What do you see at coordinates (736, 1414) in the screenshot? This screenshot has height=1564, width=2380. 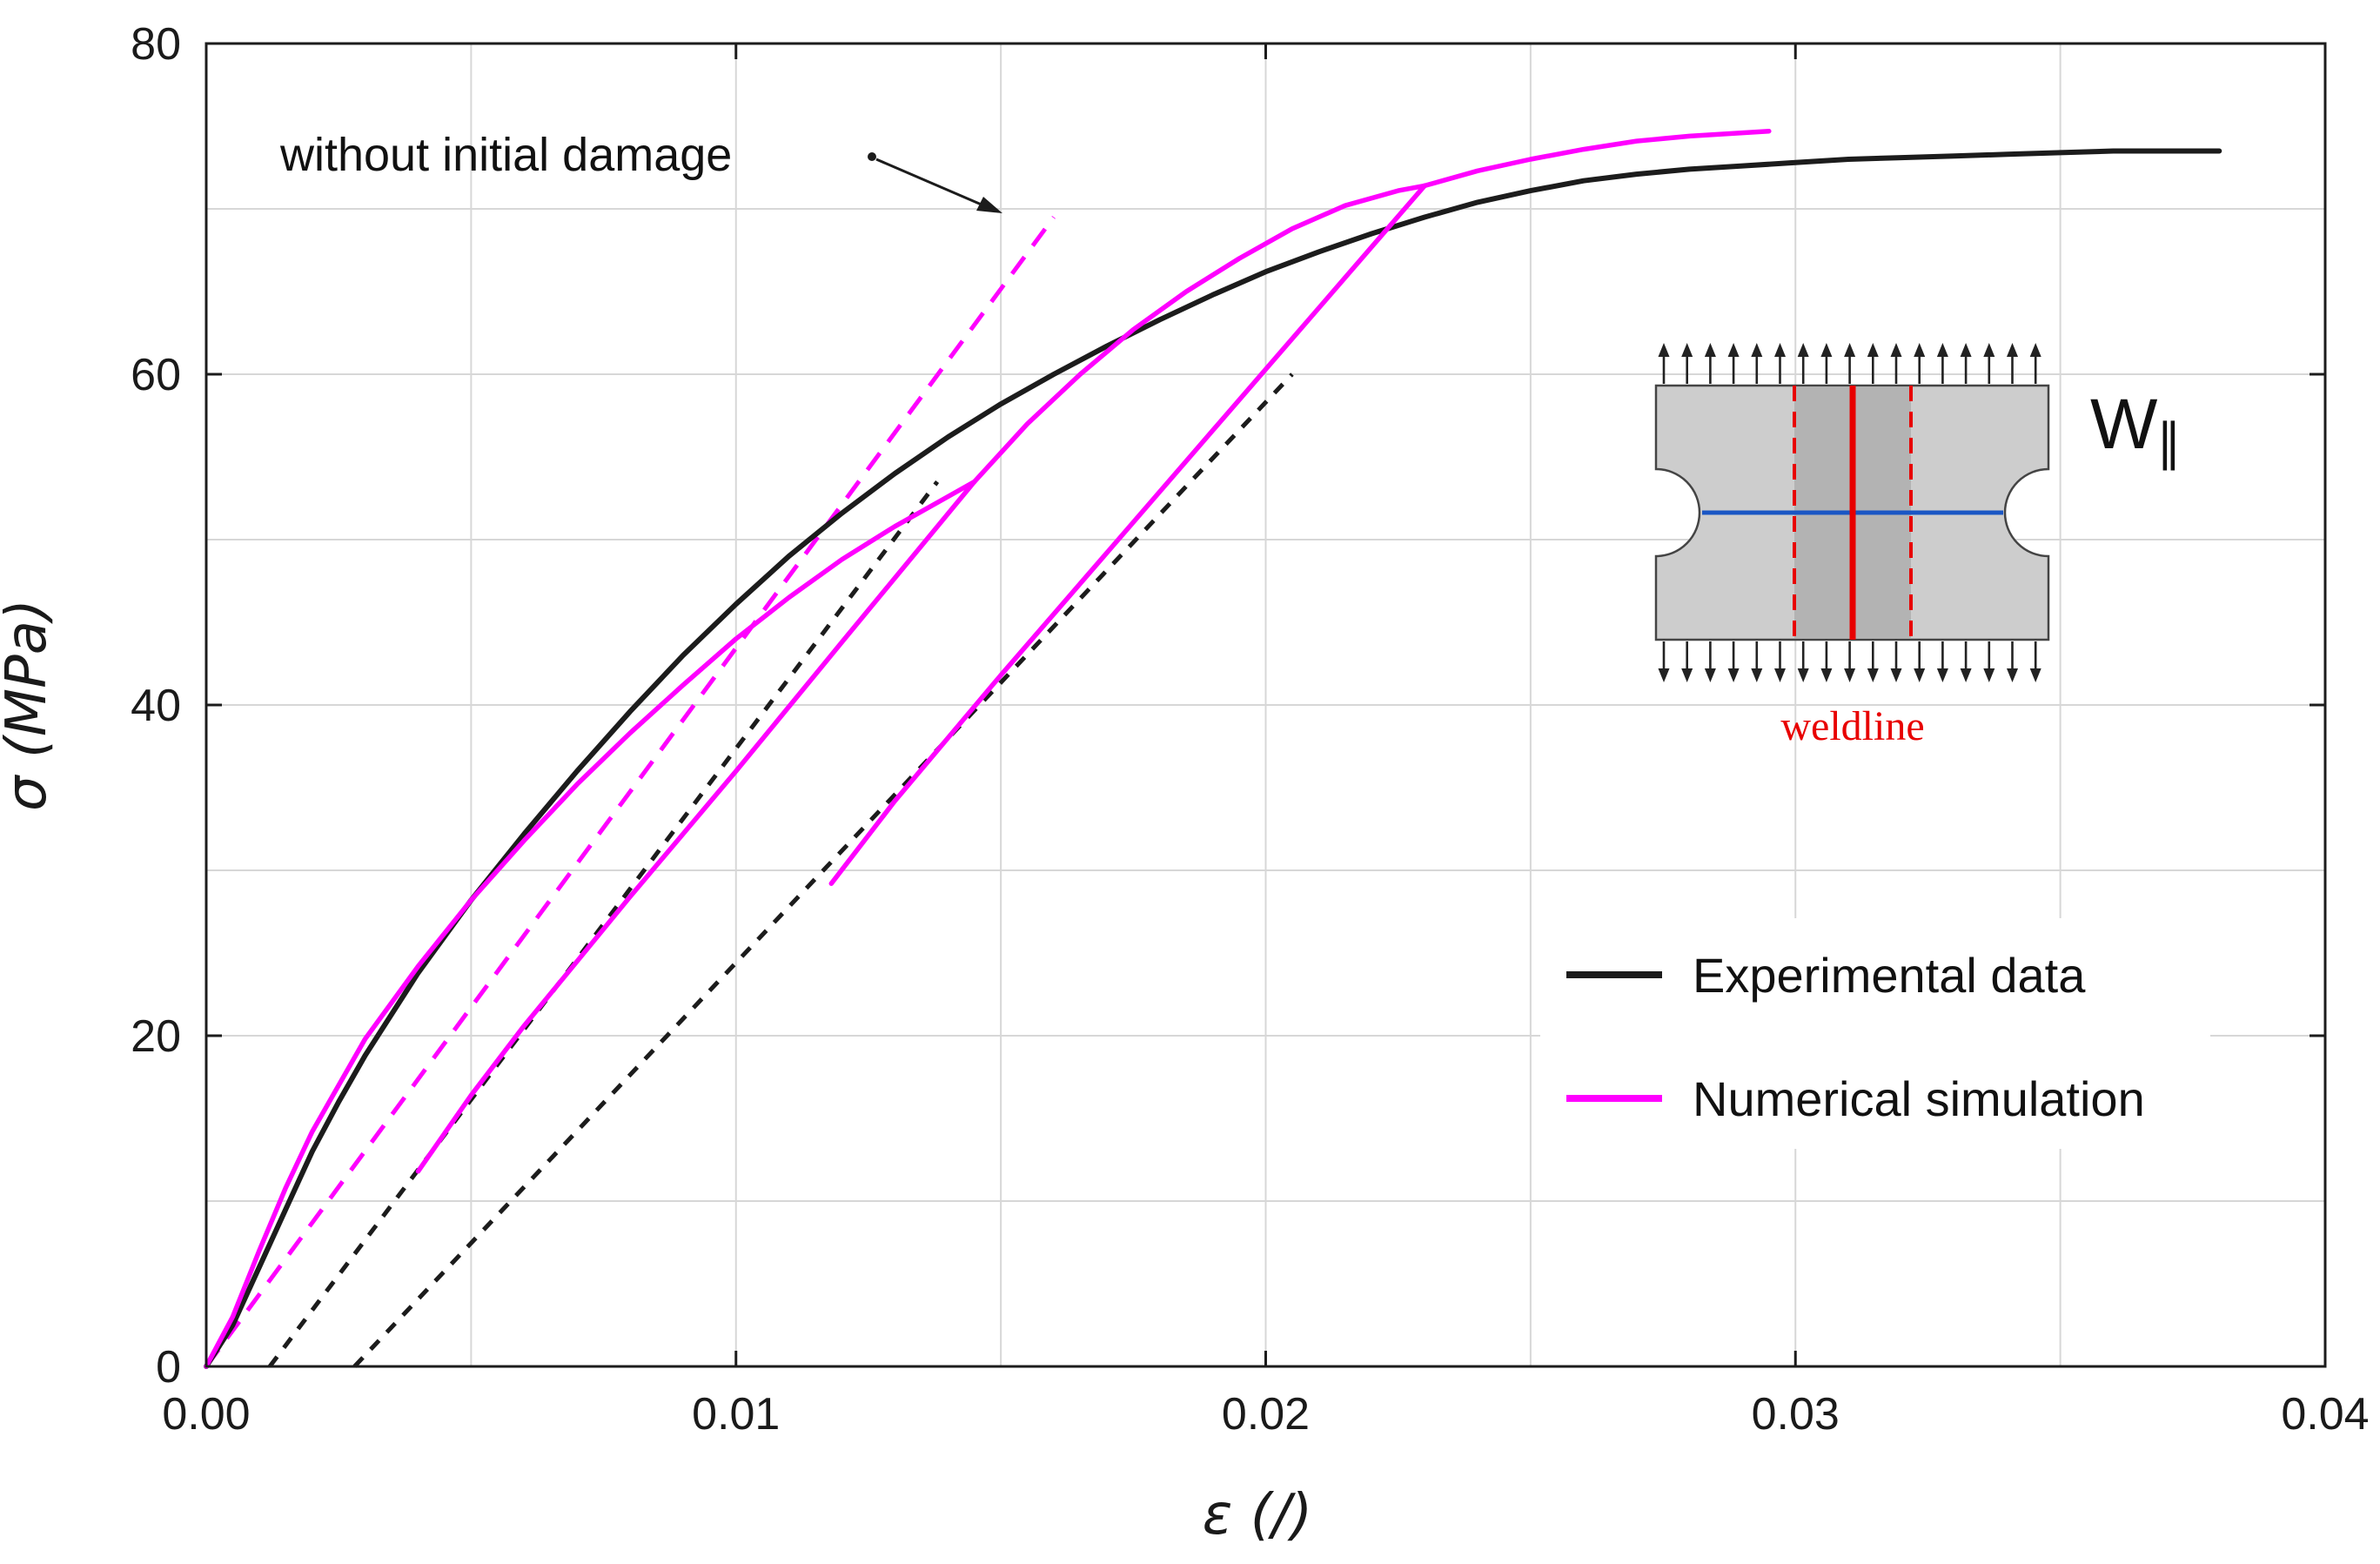 I see `x-tick-label: 0.01` at bounding box center [736, 1414].